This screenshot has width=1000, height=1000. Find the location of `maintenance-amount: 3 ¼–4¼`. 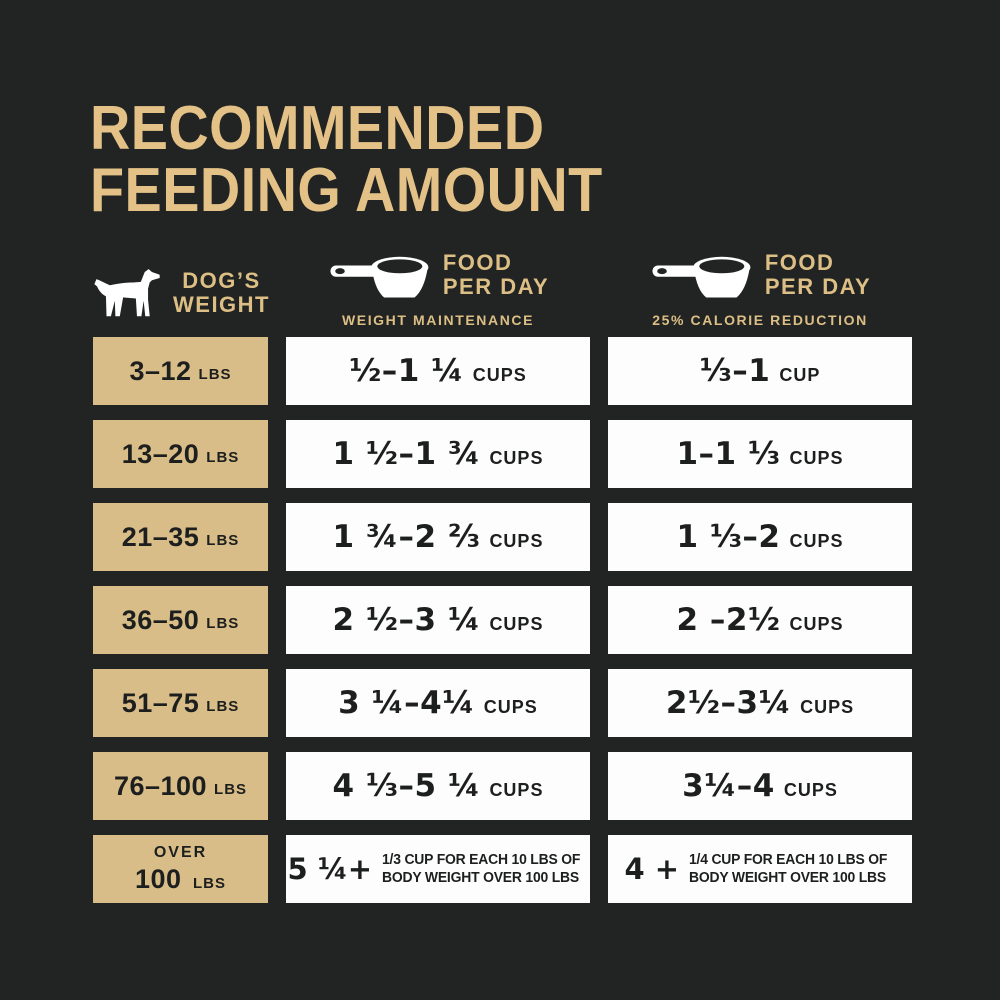

maintenance-amount: 3 ¼–4¼ is located at coordinates (406, 703).